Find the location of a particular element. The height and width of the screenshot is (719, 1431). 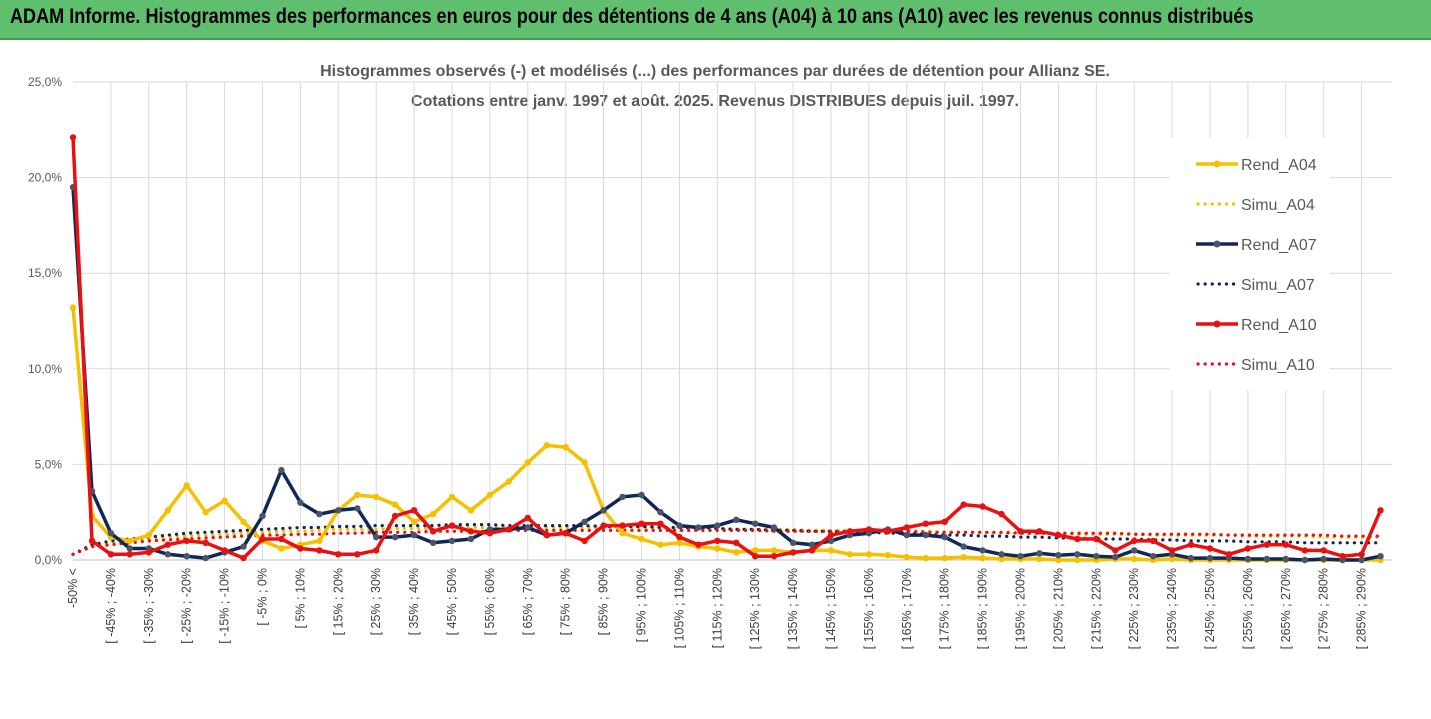

legend-label-simu-a10: Simu_A10 is located at coordinates (1278, 365).